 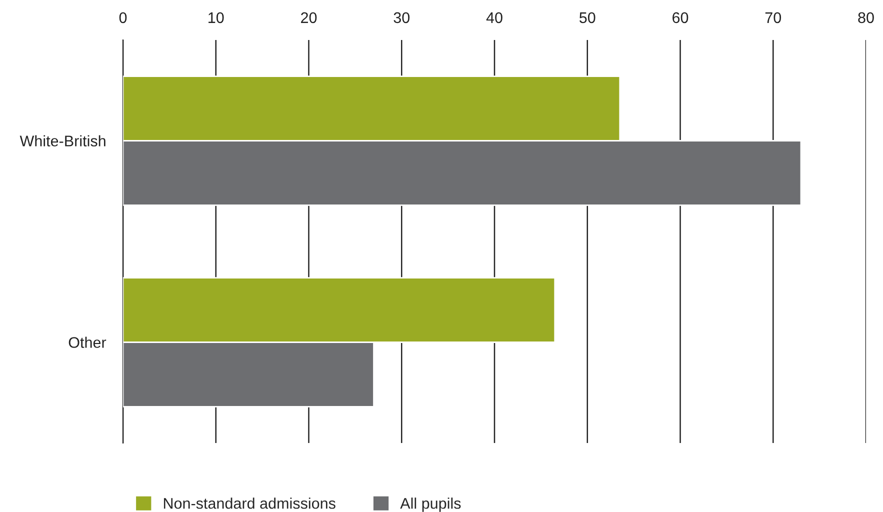 What do you see at coordinates (773, 18) in the screenshot?
I see `x-tick-label: 70` at bounding box center [773, 18].